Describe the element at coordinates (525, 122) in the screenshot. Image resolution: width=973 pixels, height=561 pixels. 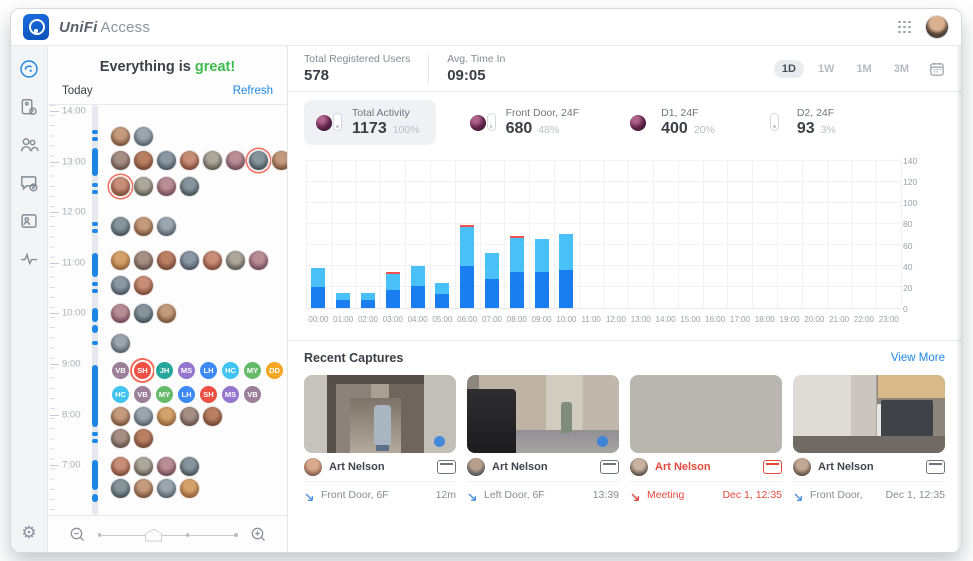
I see `device-card-2: Front Door, 24F 680 48%` at that location.